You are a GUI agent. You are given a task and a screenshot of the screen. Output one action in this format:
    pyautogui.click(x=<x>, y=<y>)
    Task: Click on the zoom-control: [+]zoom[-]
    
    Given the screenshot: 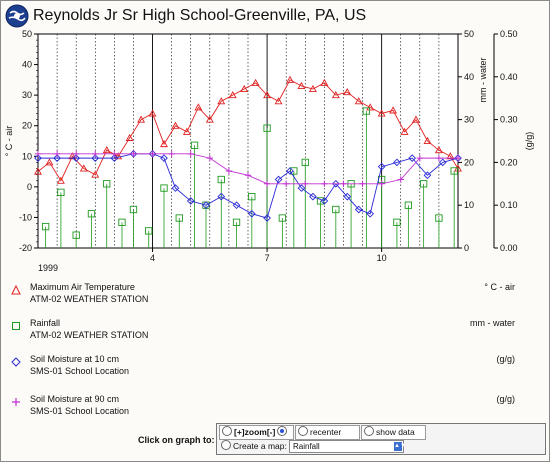 What is the action you would take?
    pyautogui.click(x=256, y=432)
    